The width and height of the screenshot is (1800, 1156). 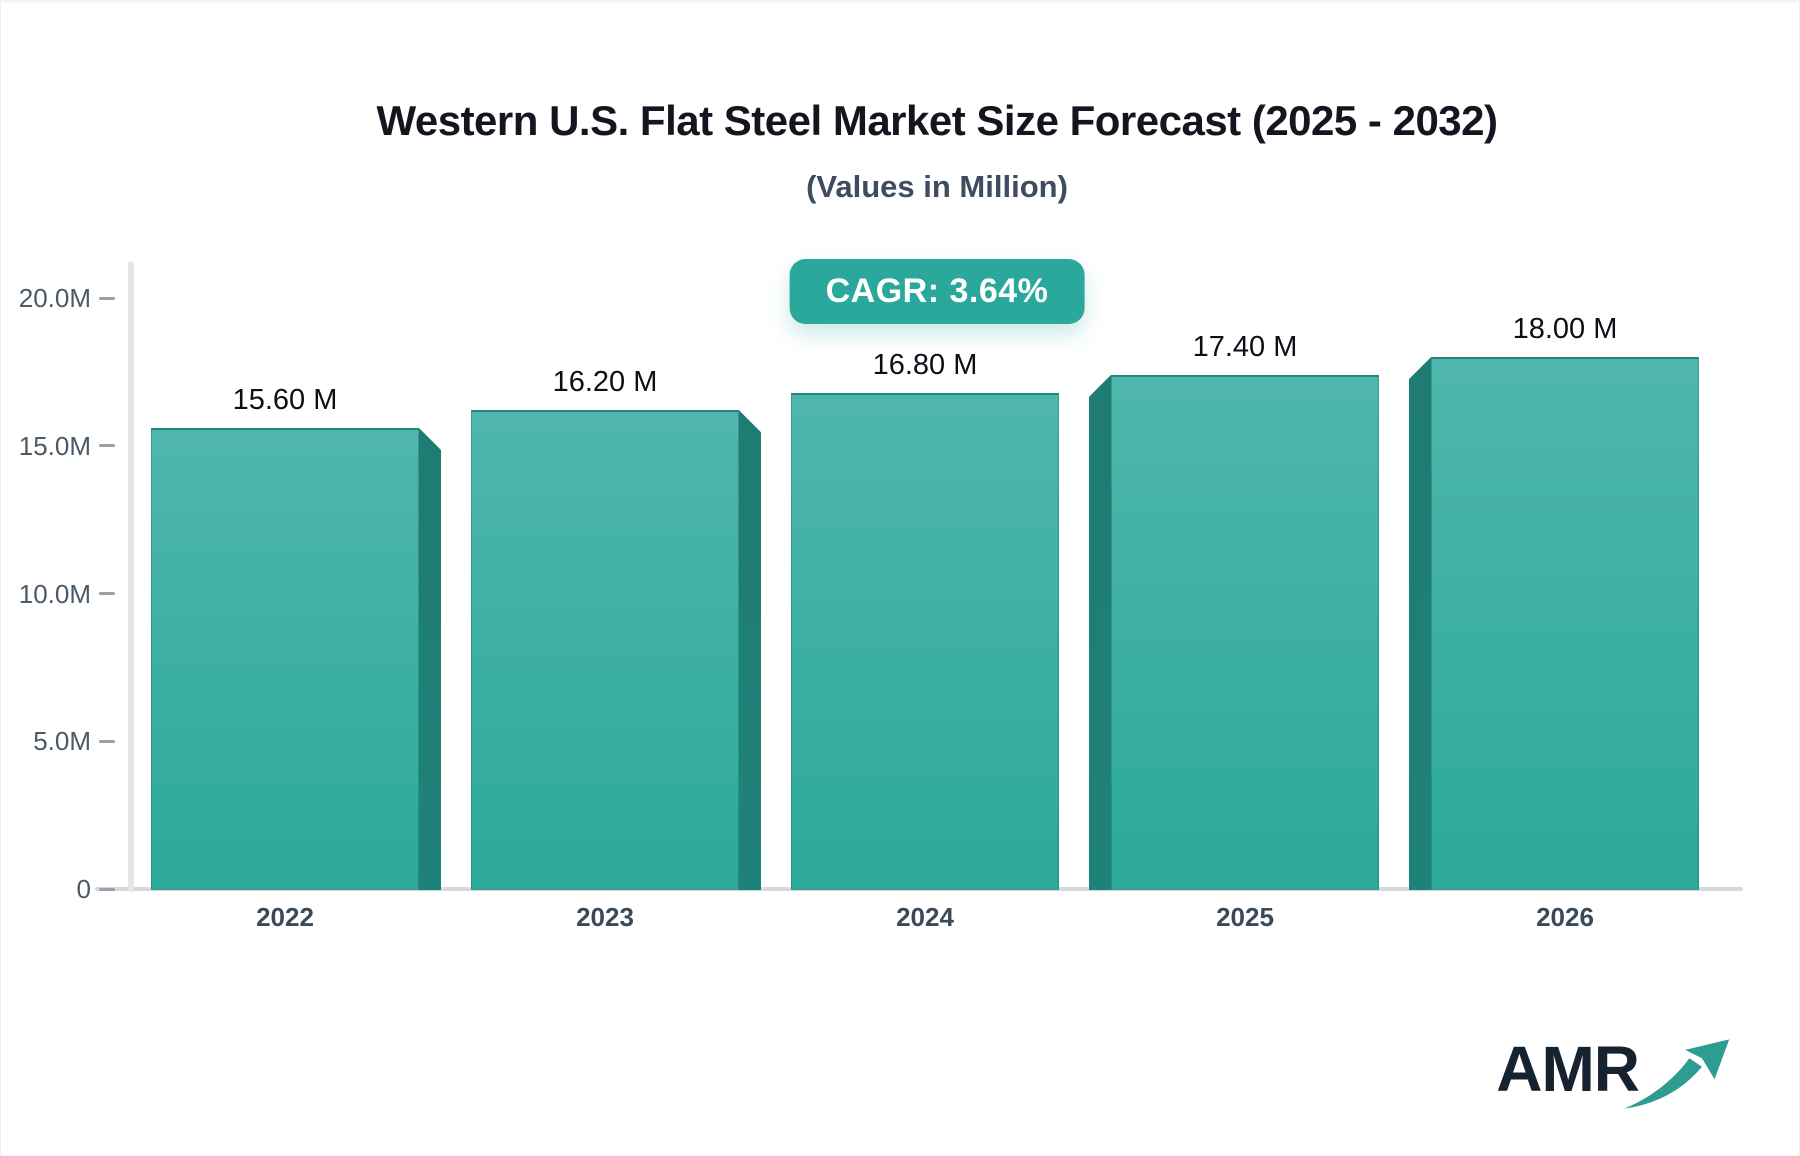 What do you see at coordinates (1565, 917) in the screenshot?
I see `x-axis-label: 2026` at bounding box center [1565, 917].